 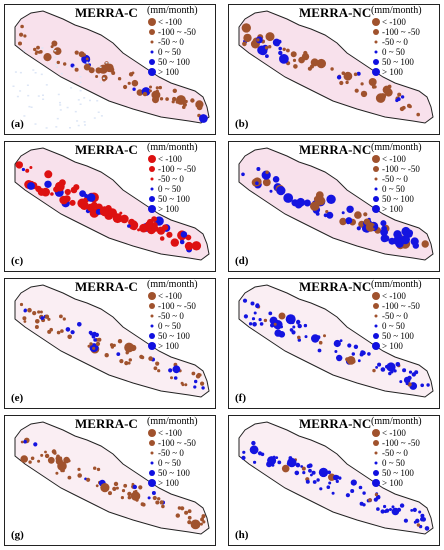 I want to click on nepal-boundary, so click(x=336, y=478).